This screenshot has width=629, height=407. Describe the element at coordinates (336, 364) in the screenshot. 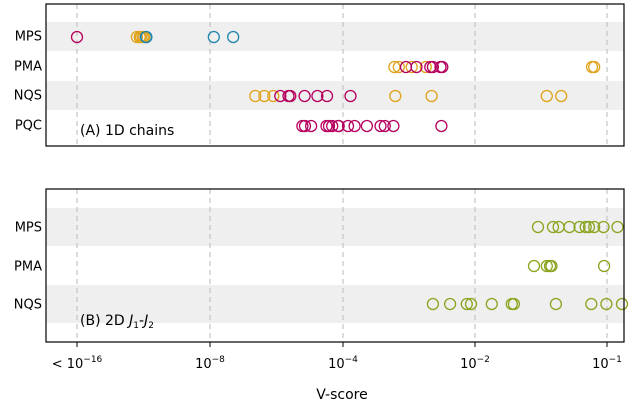

I see `x-tick-base-2: 10` at that location.